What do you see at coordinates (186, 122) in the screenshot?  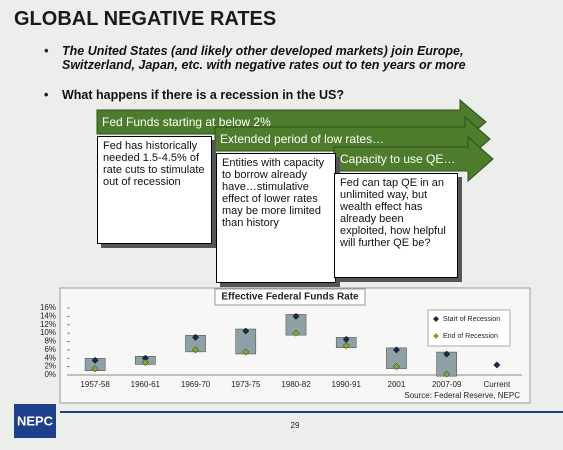 I see `step-heading: Fed Funds starting at below 2%` at bounding box center [186, 122].